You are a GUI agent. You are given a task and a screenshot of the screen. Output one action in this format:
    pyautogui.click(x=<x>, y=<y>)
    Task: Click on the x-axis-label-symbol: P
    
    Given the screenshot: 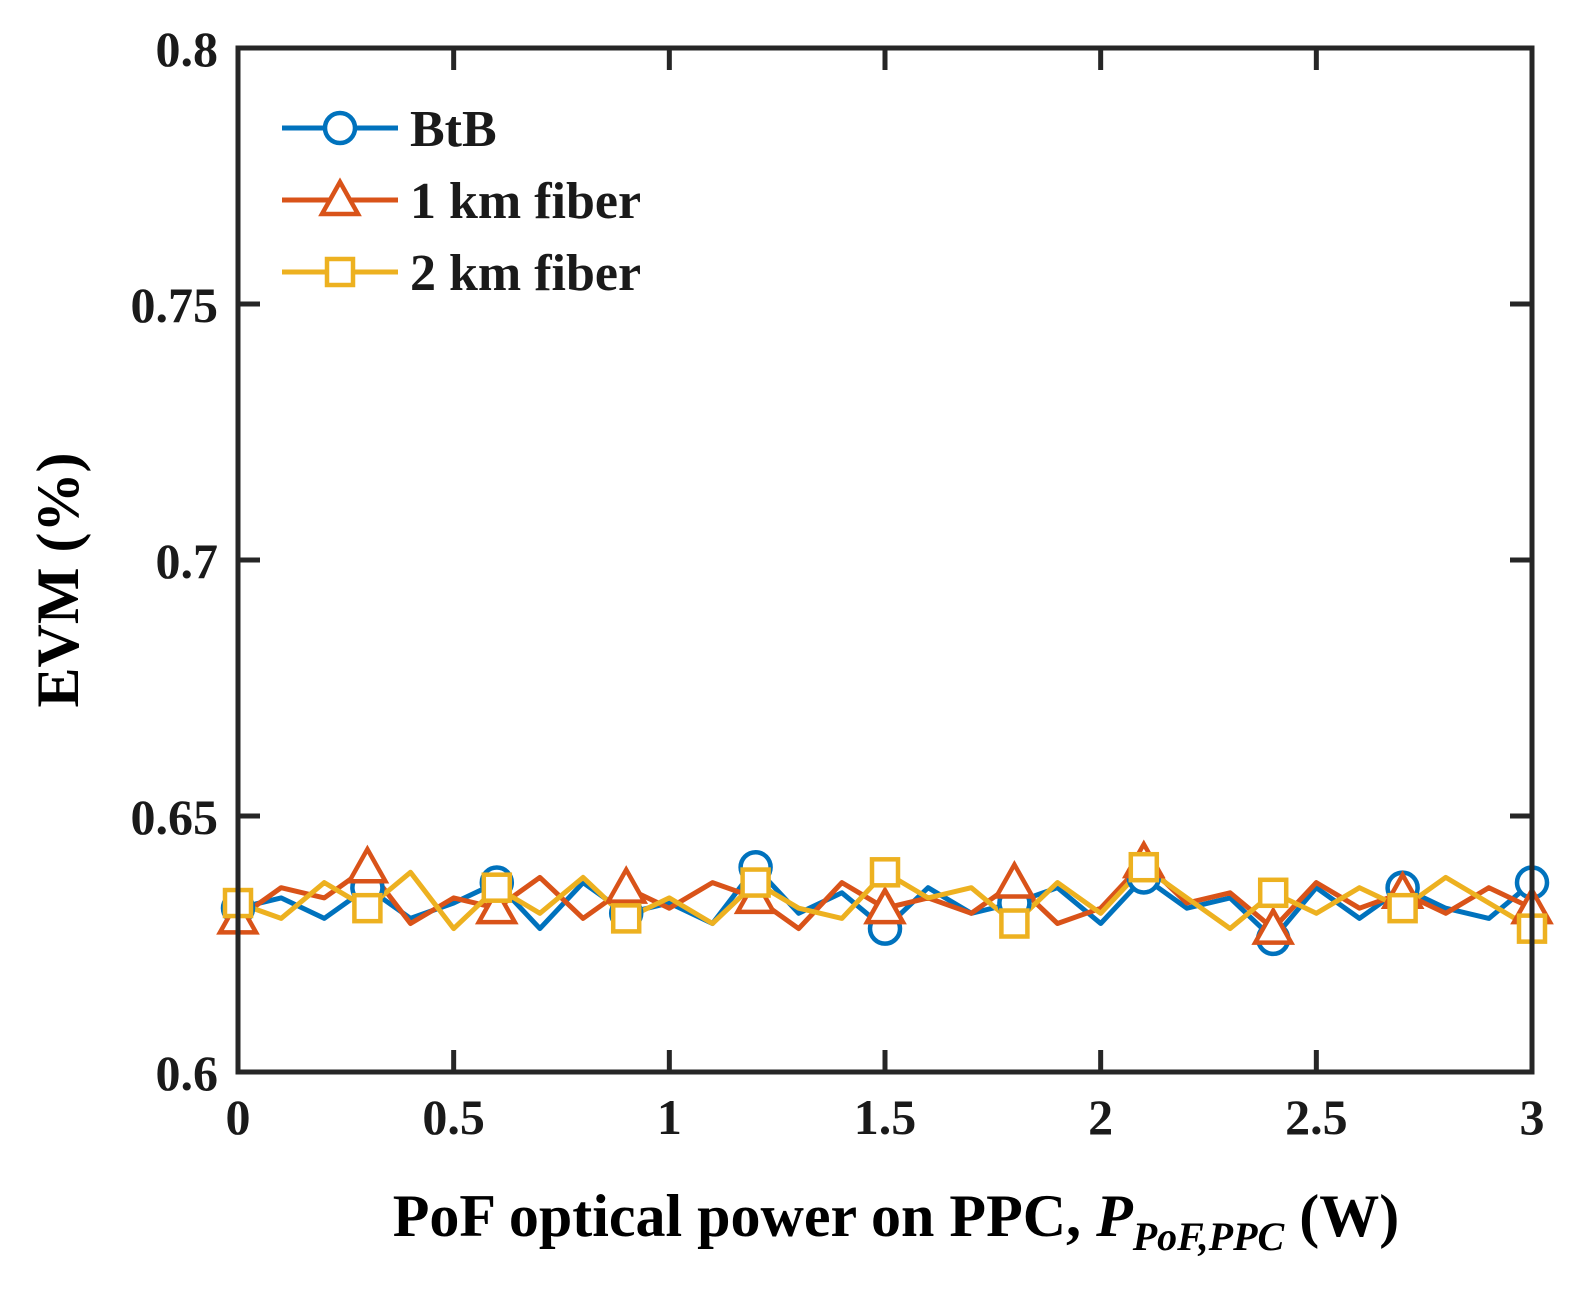 What is the action you would take?
    pyautogui.click(x=1114, y=1216)
    